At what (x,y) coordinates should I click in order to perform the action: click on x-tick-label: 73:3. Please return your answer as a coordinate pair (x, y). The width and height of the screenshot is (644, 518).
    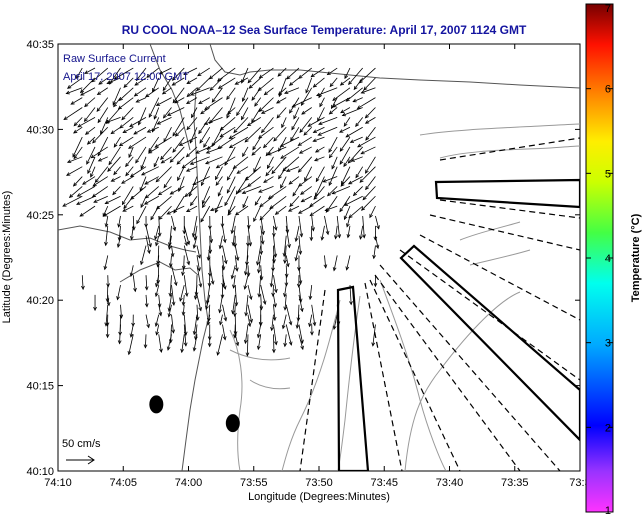
    Looking at the image, I should click on (579, 483).